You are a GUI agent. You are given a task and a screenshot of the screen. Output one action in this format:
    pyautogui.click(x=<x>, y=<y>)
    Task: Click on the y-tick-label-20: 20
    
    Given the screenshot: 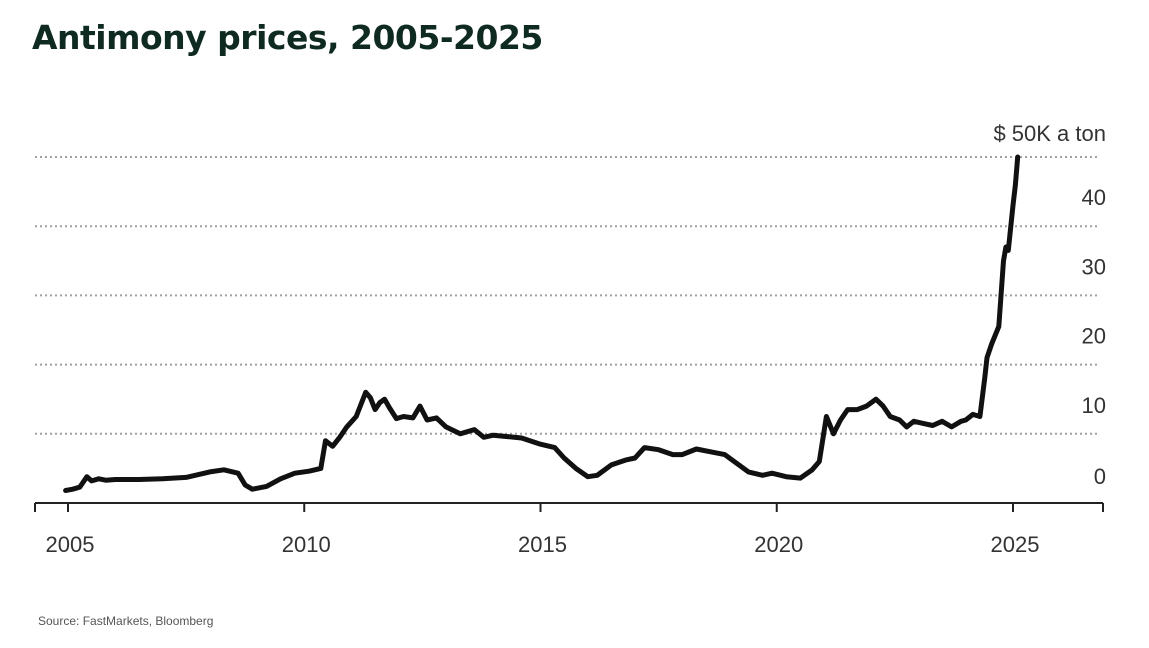 What is the action you would take?
    pyautogui.click(x=1094, y=336)
    